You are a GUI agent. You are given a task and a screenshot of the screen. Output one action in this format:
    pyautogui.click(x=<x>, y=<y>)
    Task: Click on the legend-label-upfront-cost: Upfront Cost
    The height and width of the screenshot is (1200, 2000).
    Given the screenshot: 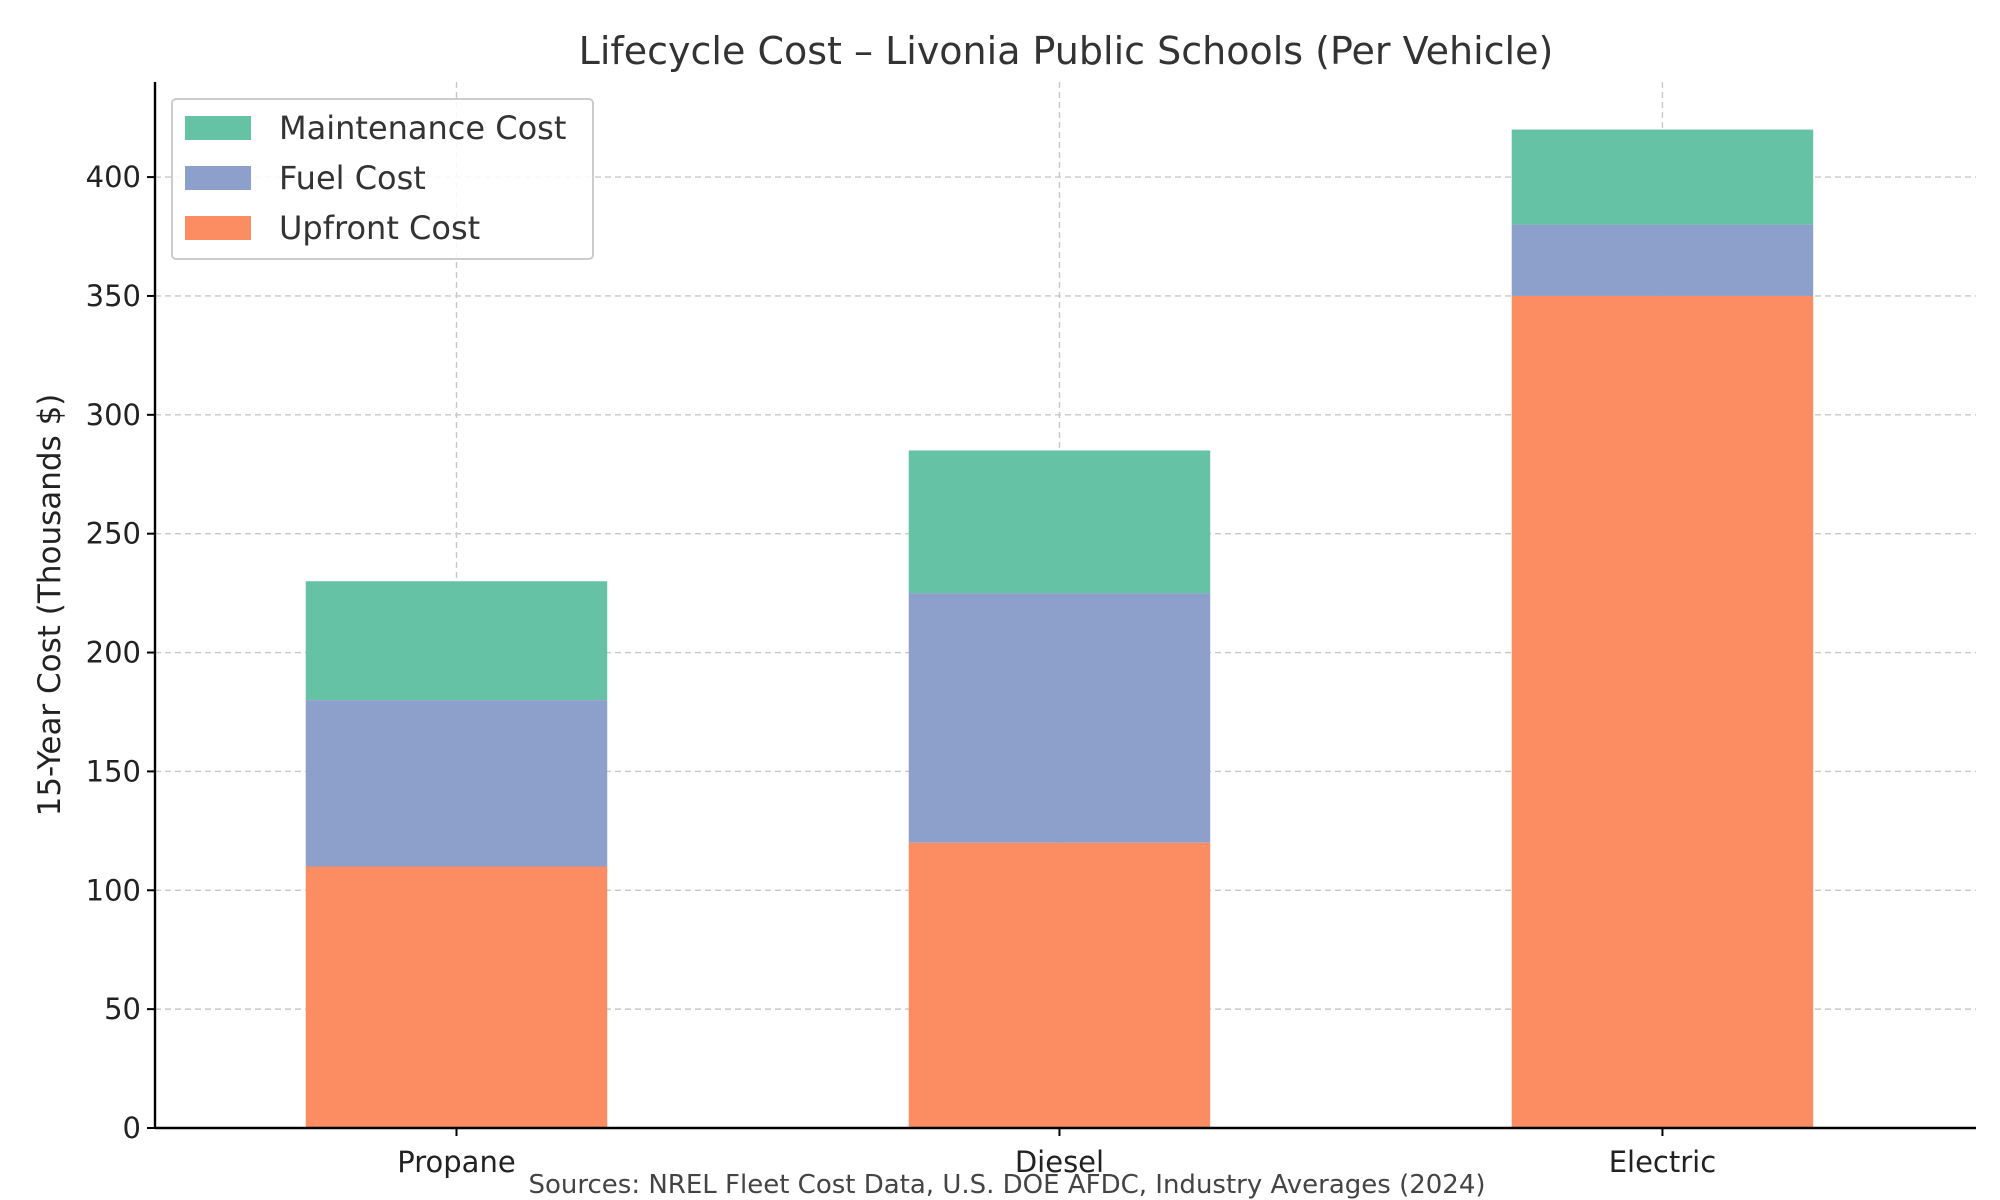 What is the action you would take?
    pyautogui.click(x=379, y=228)
    